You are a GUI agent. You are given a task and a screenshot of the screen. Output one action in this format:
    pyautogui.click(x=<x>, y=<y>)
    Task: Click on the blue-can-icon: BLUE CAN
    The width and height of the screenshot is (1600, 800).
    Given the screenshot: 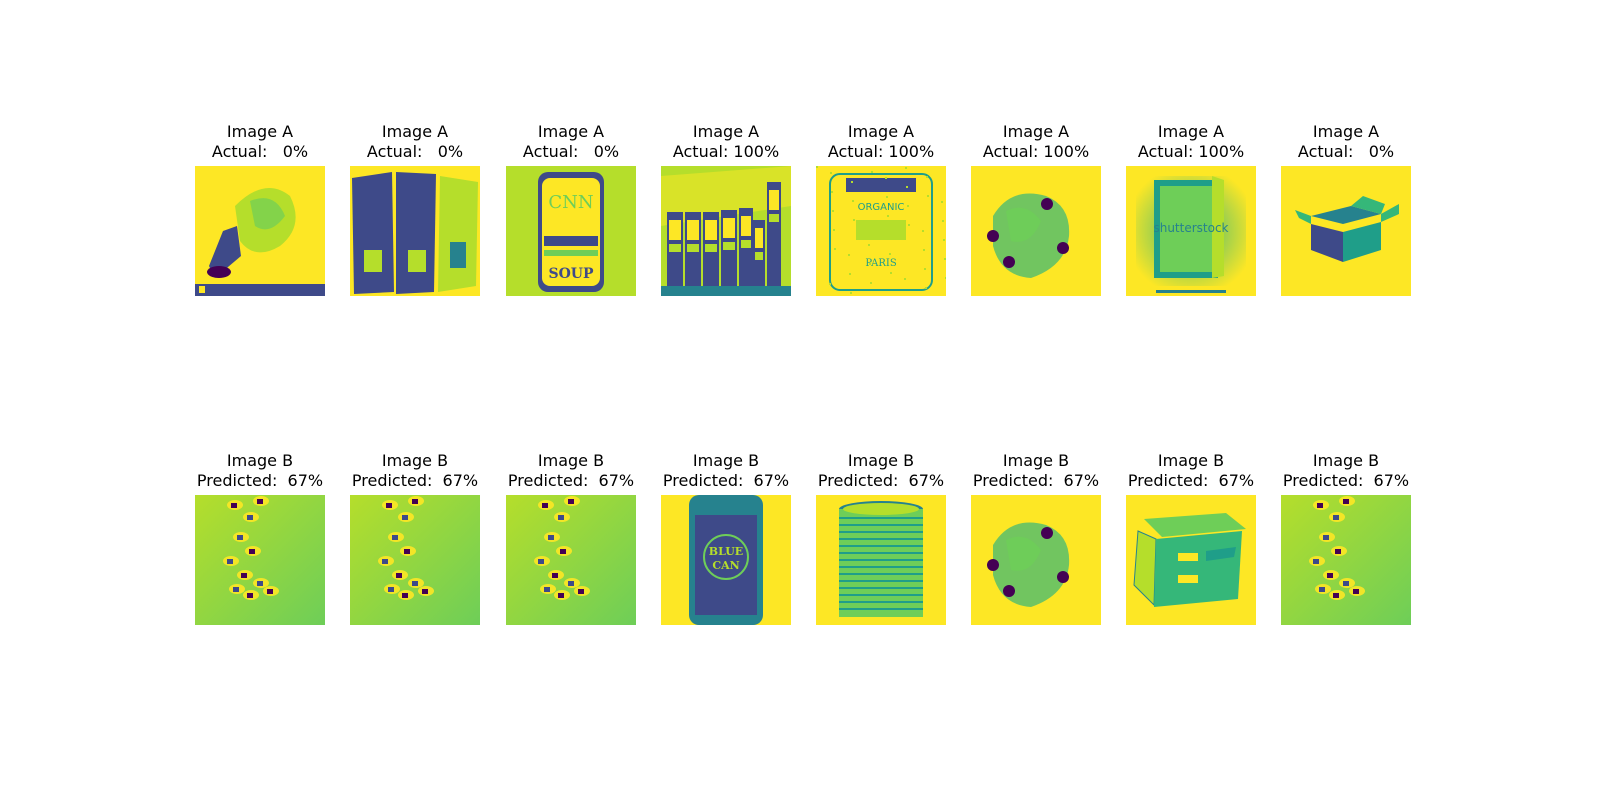 What is the action you would take?
    pyautogui.click(x=726, y=560)
    